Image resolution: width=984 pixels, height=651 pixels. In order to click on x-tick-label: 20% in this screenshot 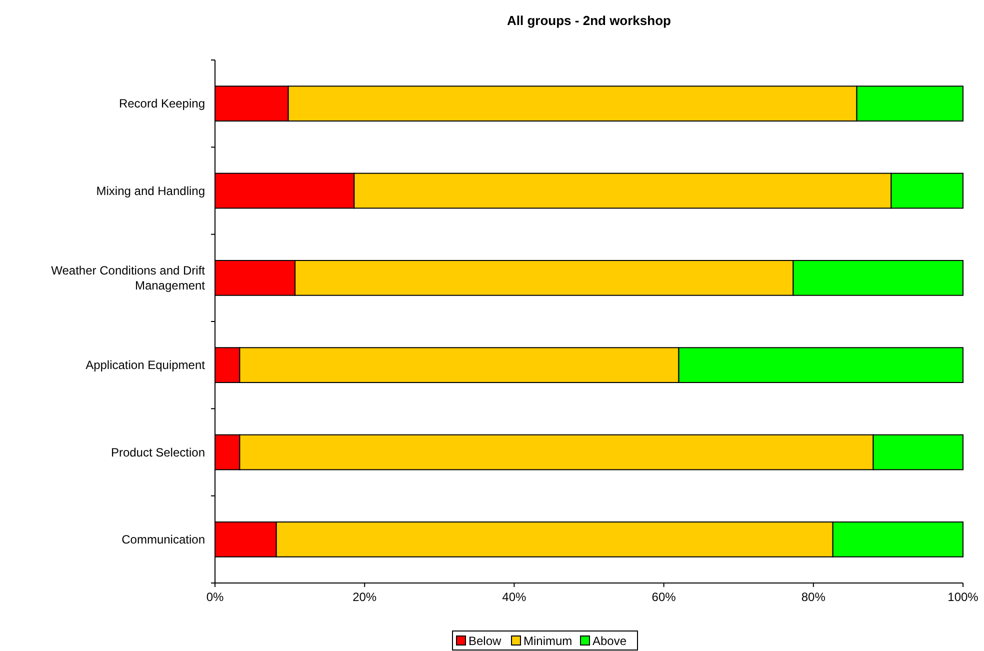, I will do `click(364, 597)`.